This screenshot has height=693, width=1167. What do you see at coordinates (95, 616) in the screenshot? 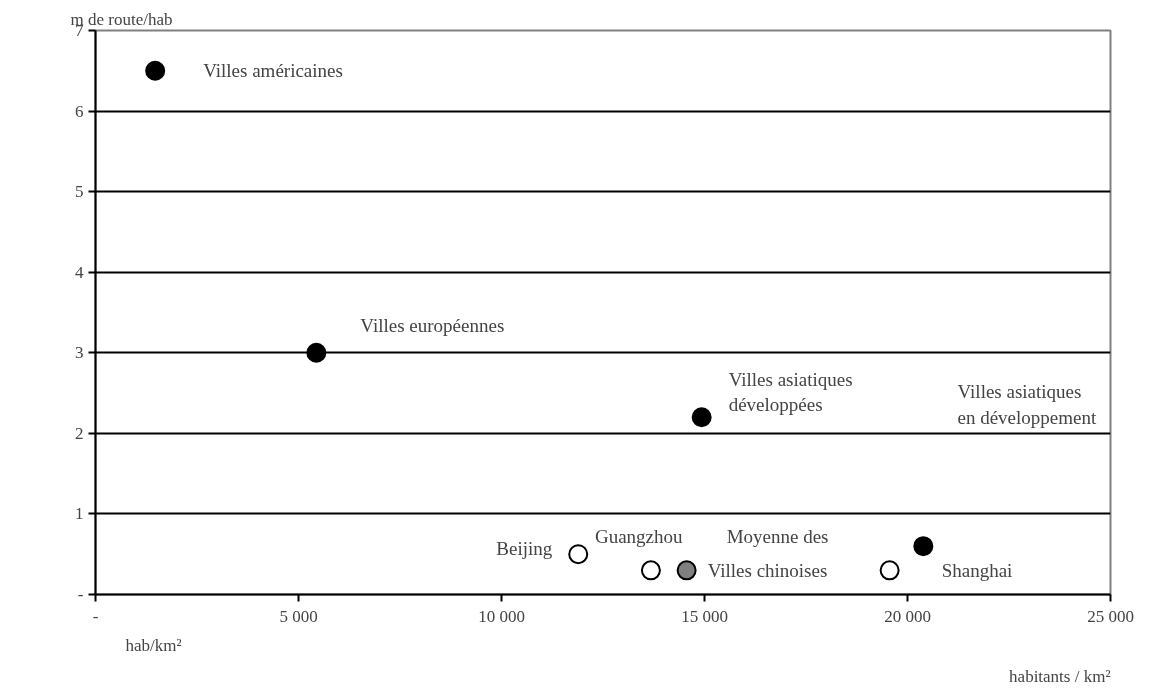
I see `x-tick-label: -` at bounding box center [95, 616].